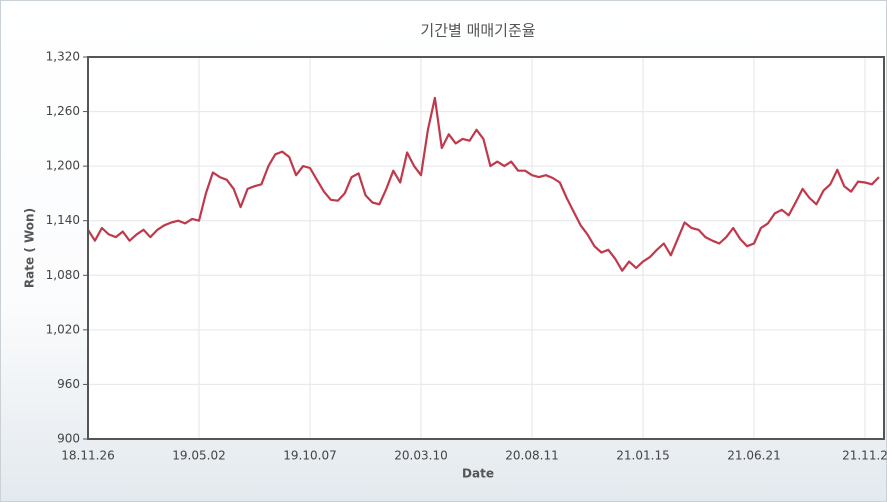 This screenshot has height=502, width=887. I want to click on chart-title: 기간별 매매기준율, so click(477, 31).